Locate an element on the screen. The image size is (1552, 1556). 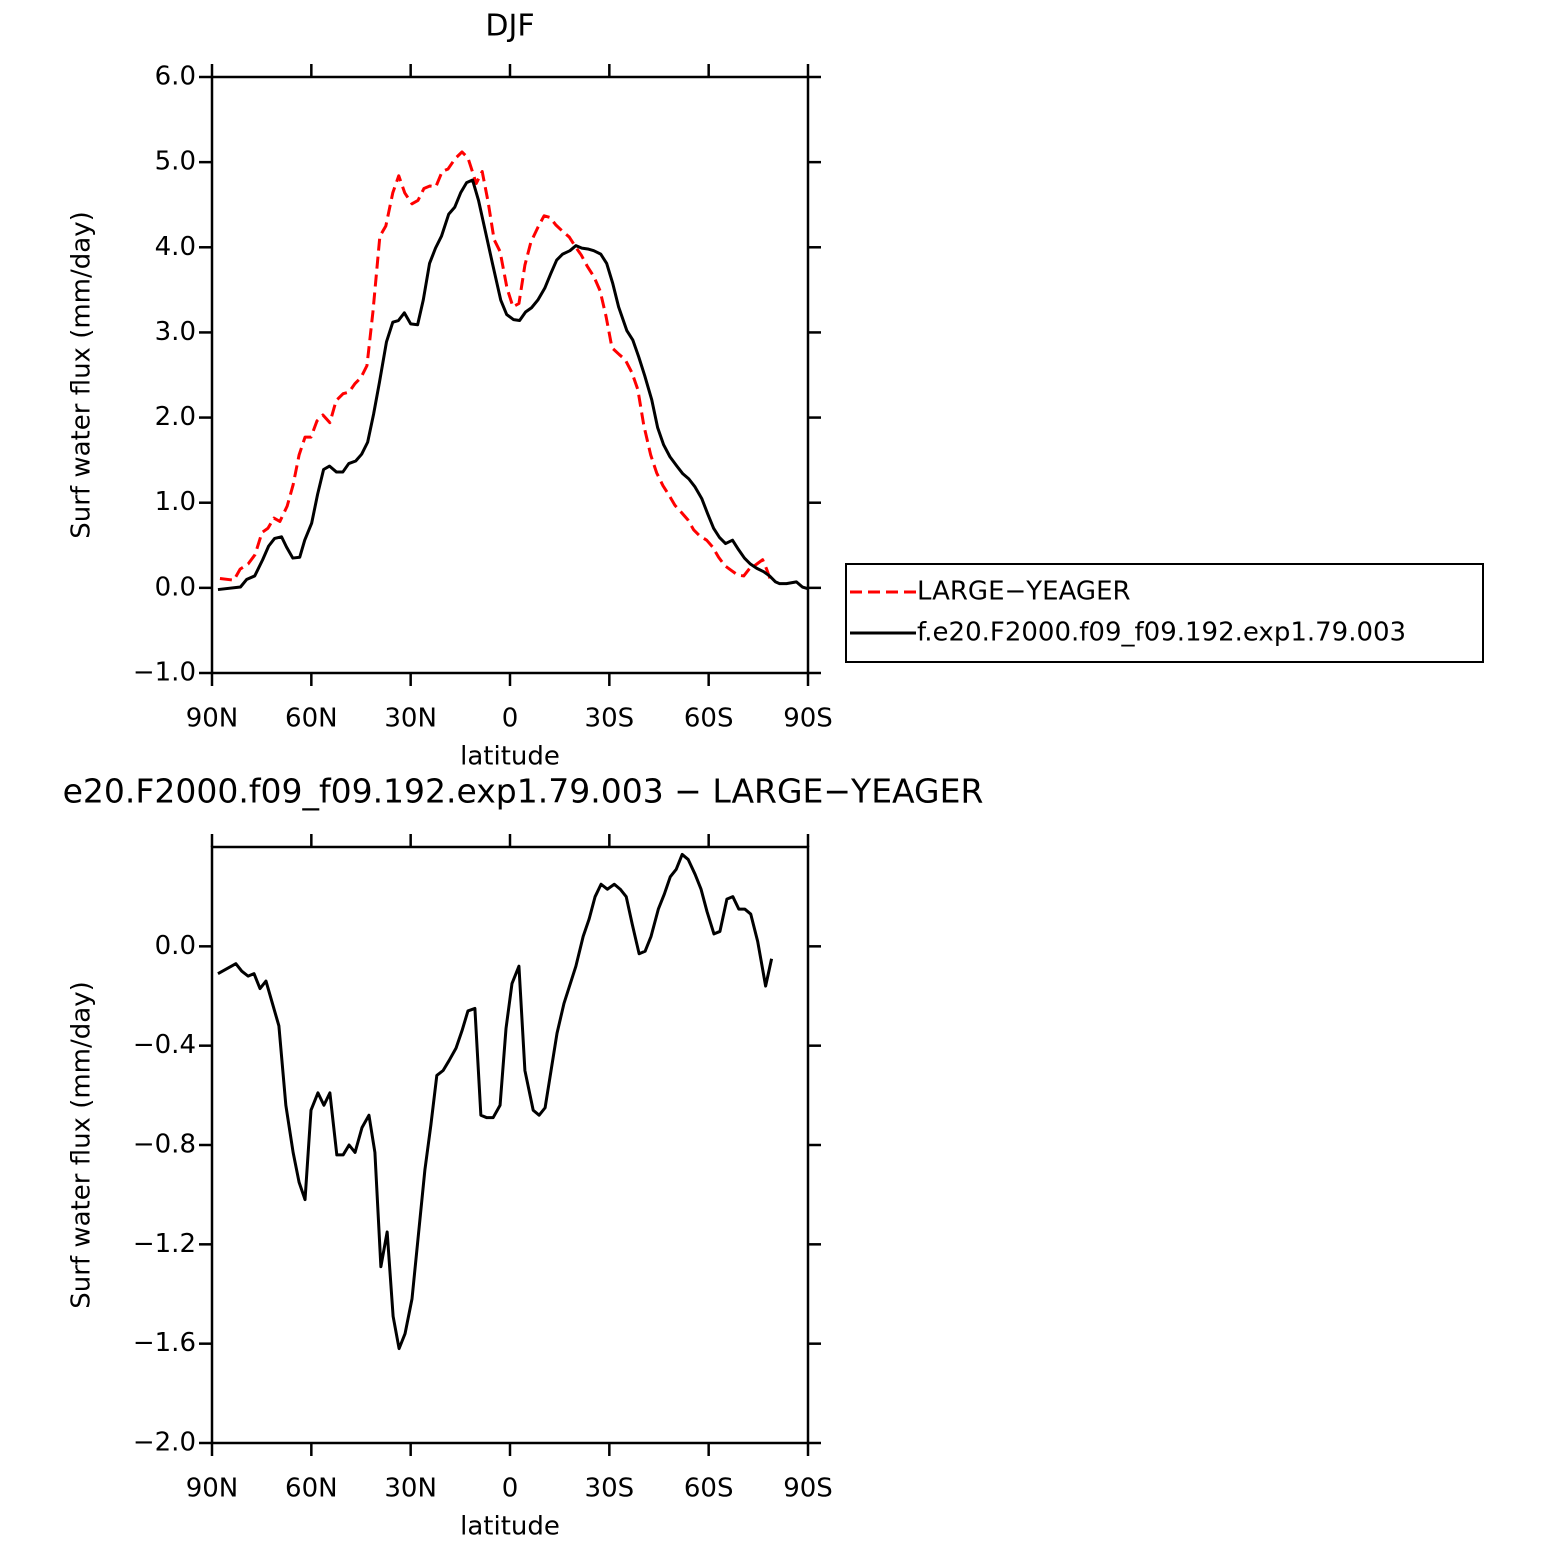
legend-label: f.e20.F2000.f09_f09.192.exp1.79.003 is located at coordinates (1161, 633).